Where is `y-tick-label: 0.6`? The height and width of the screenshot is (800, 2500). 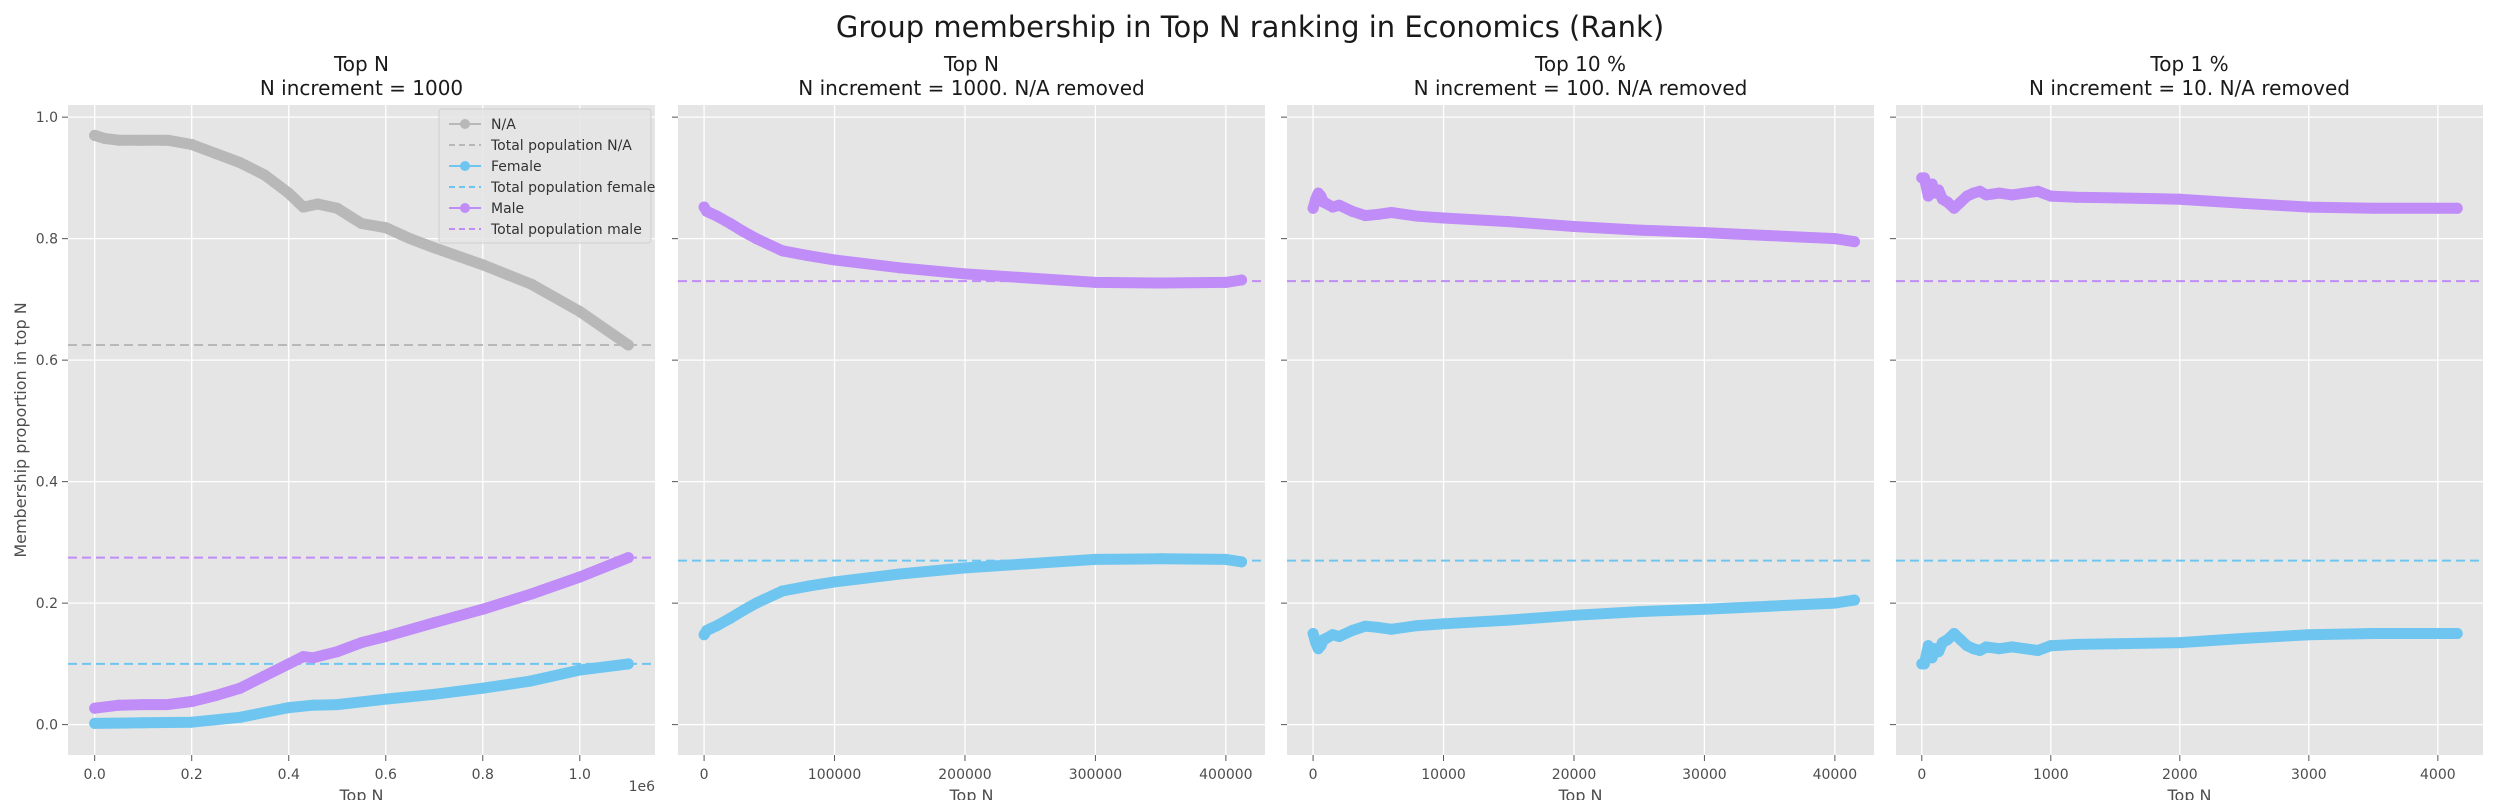 y-tick-label: 0.6 is located at coordinates (47, 361).